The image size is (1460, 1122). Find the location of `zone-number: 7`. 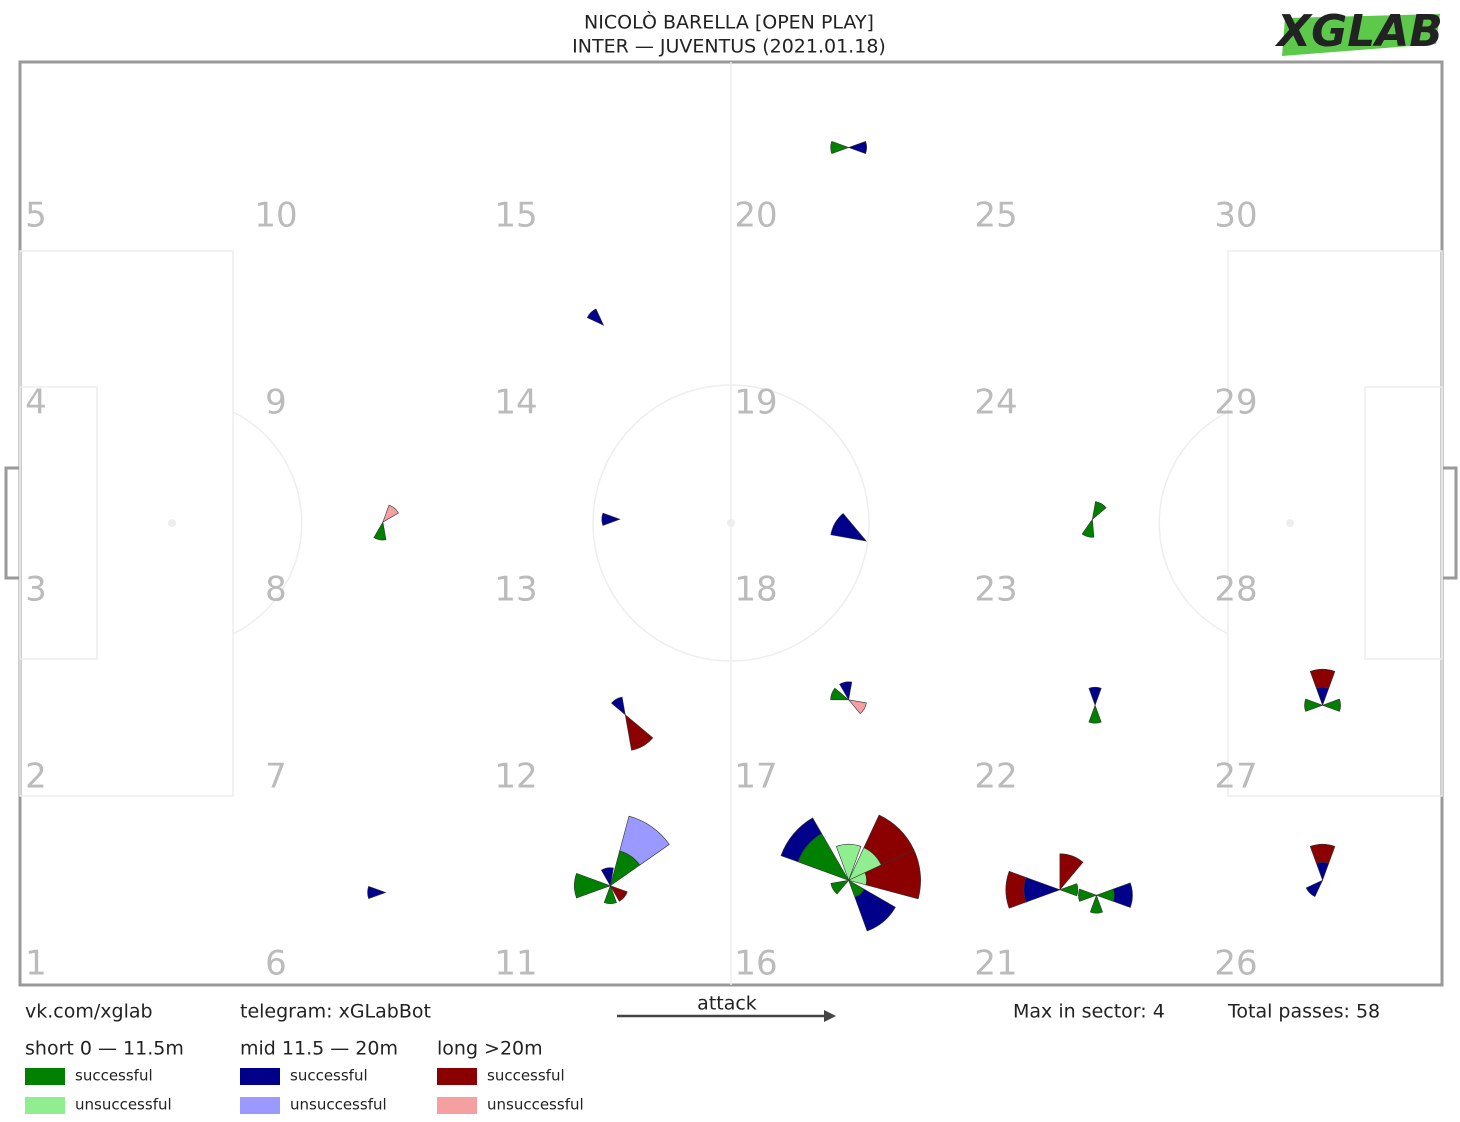

zone-number: 7 is located at coordinates (276, 777).